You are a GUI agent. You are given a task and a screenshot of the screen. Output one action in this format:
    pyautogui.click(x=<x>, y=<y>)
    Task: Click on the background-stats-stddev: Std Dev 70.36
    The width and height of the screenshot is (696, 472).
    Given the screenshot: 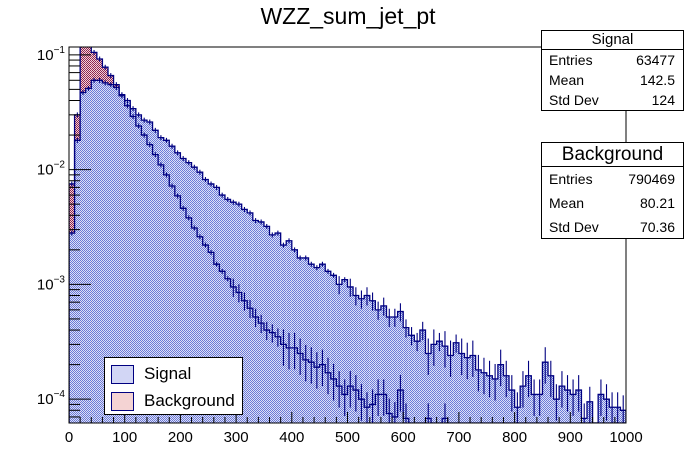 What is the action you would take?
    pyautogui.click(x=612, y=227)
    